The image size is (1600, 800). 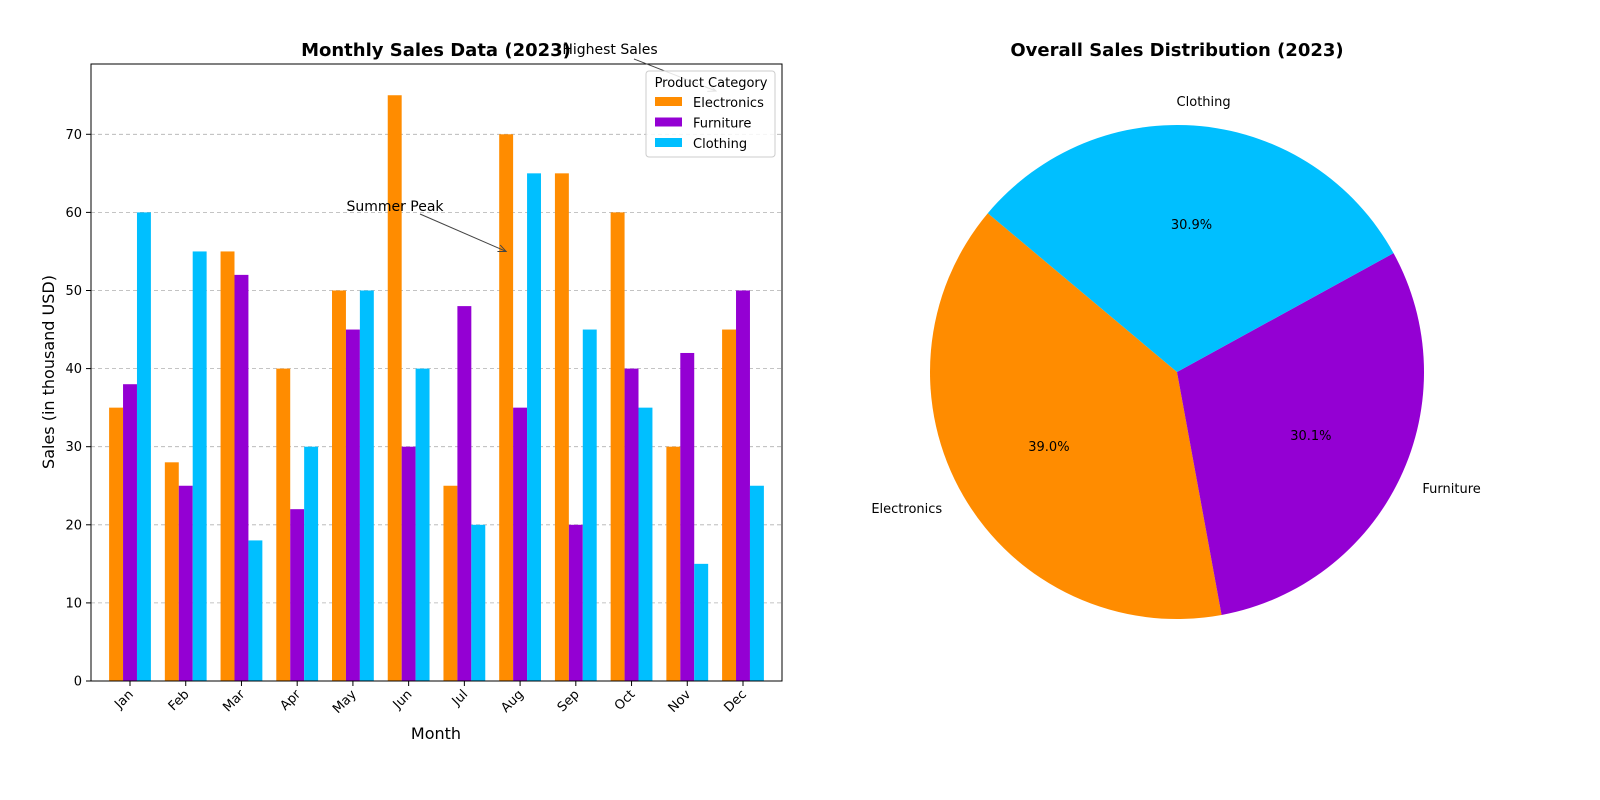 What do you see at coordinates (395, 207) in the screenshot?
I see `annotation-text: Summer Peak` at bounding box center [395, 207].